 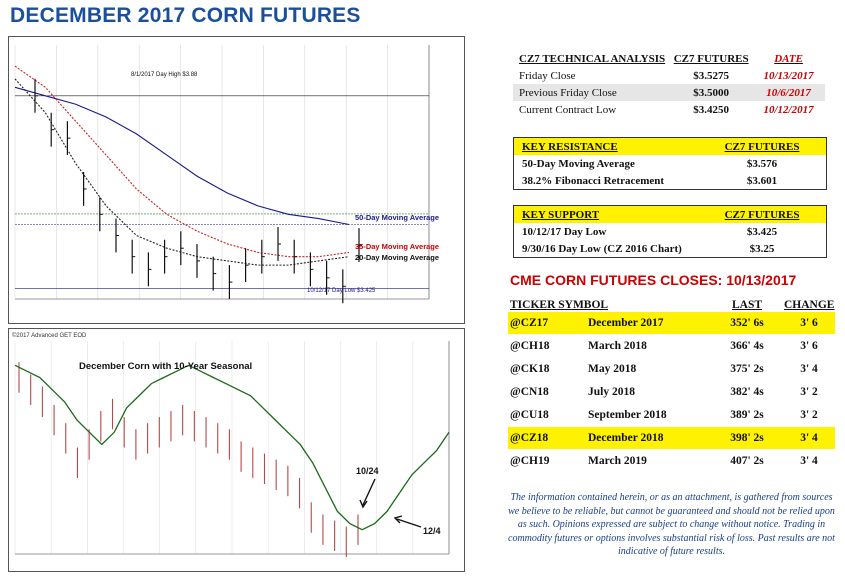 What do you see at coordinates (397, 217) in the screenshot?
I see `ma50-label: 50-Day Moving Average` at bounding box center [397, 217].